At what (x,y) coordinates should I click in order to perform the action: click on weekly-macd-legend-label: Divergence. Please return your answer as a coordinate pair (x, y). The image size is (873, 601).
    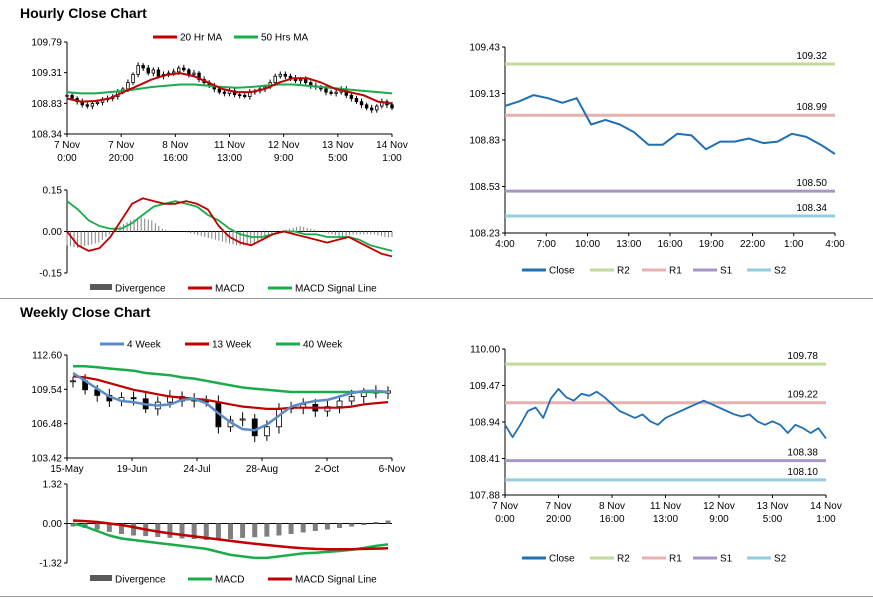
    Looking at the image, I should click on (140, 580).